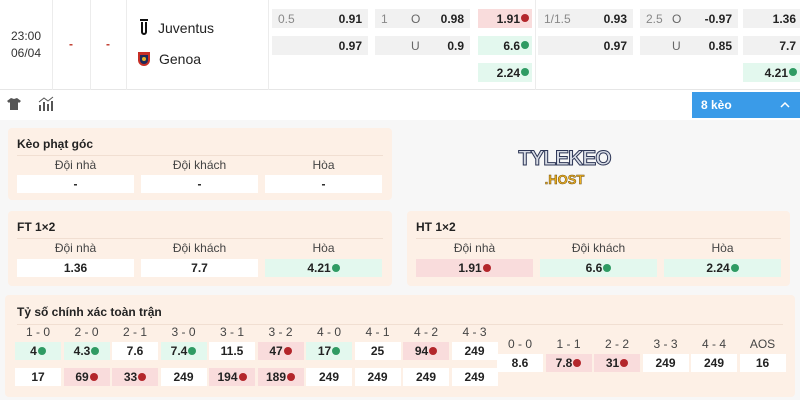 The height and width of the screenshot is (400, 800). What do you see at coordinates (598, 248) in the screenshot?
I see `odd-value: Đội khách` at bounding box center [598, 248].